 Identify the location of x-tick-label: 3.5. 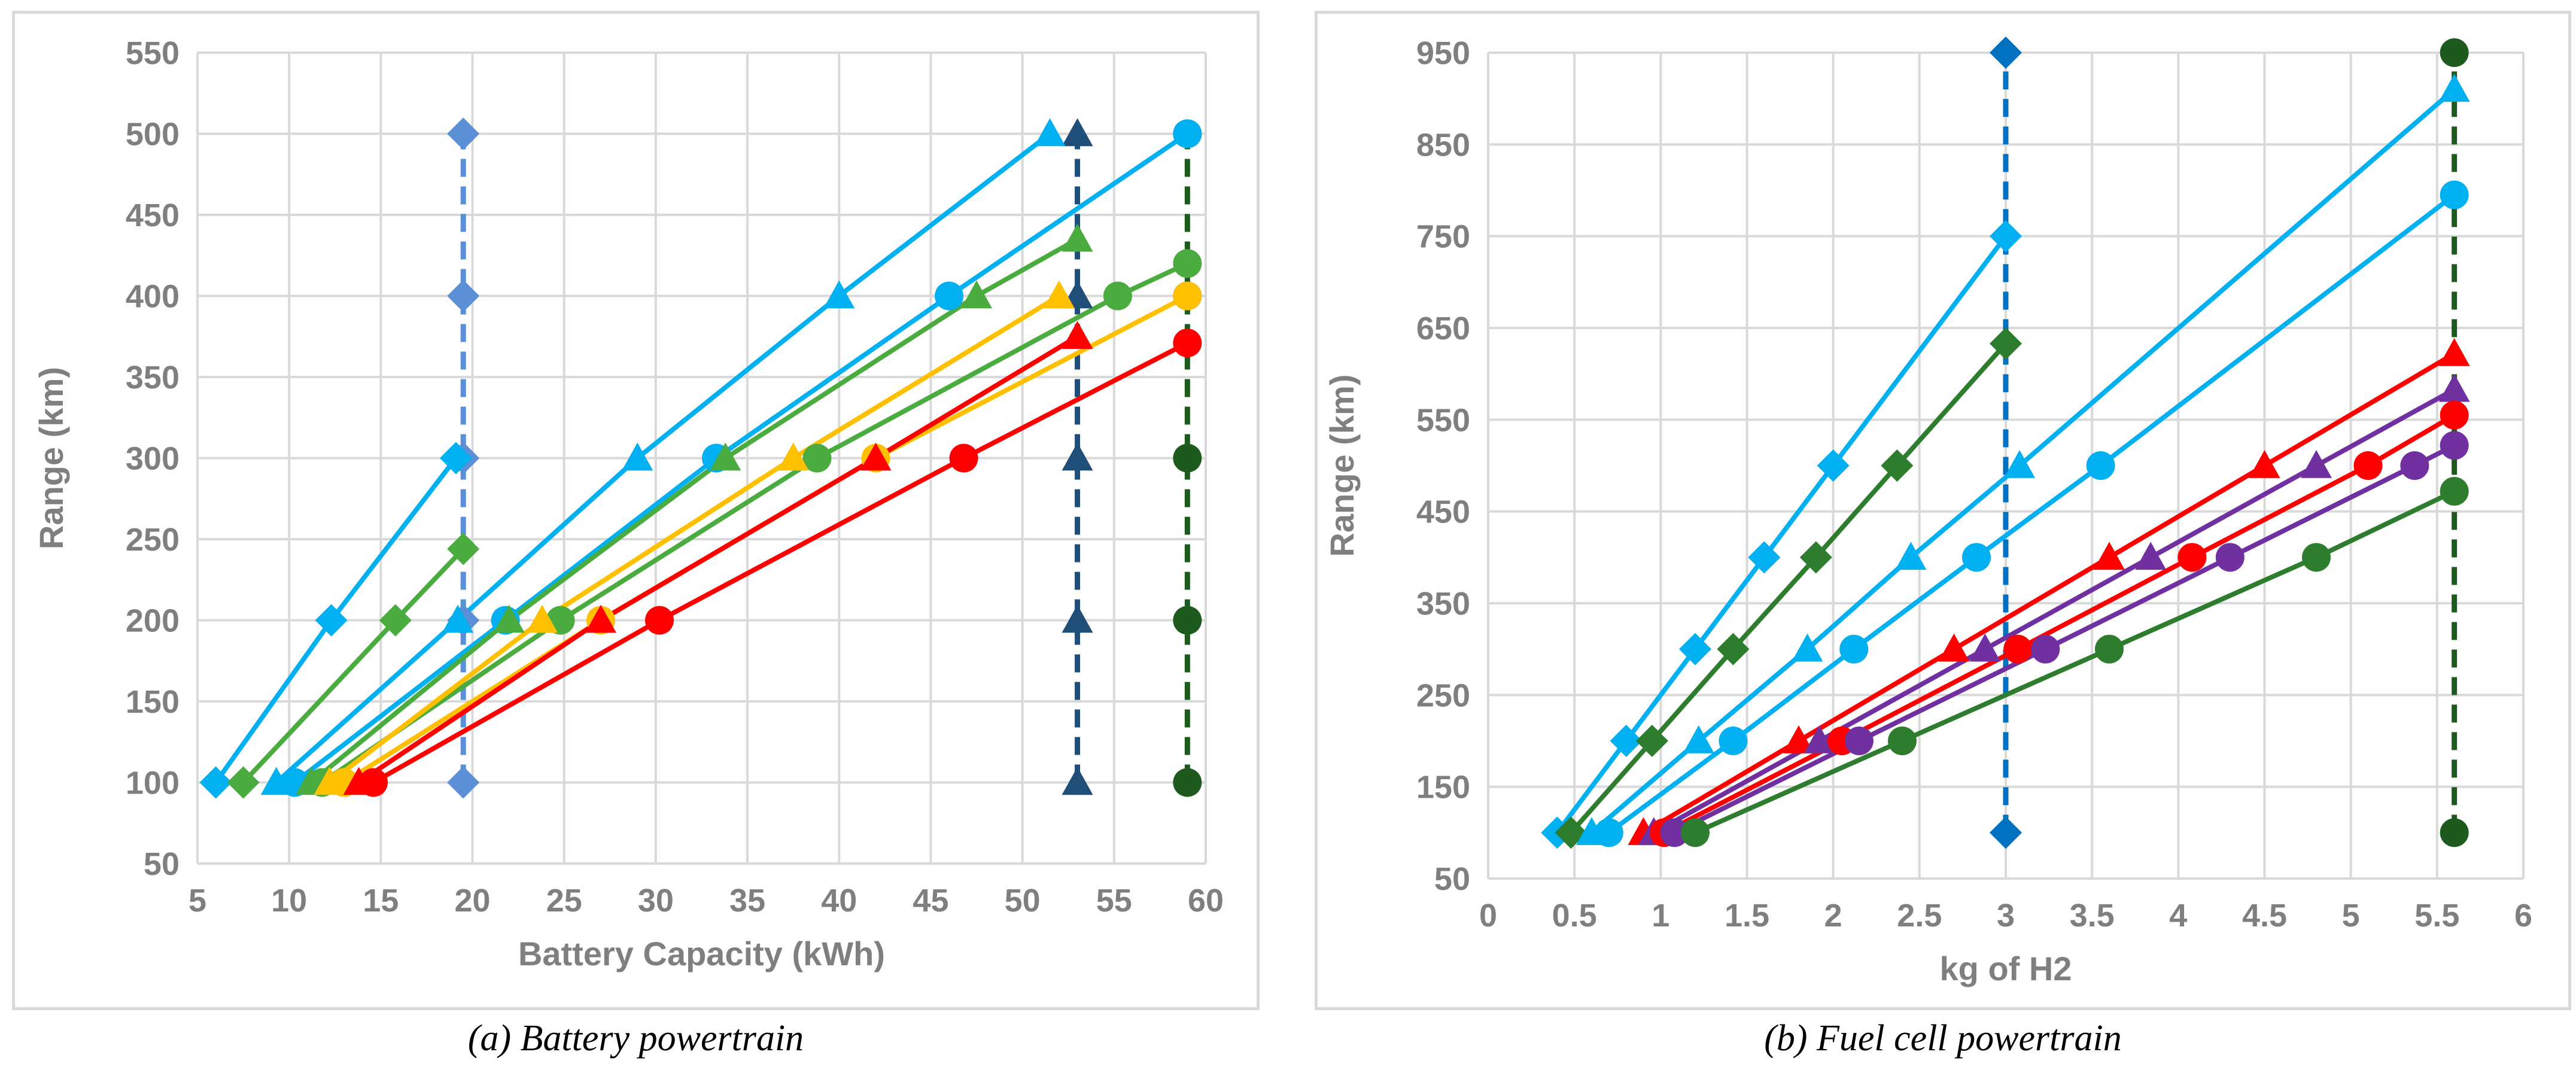
(2092, 916).